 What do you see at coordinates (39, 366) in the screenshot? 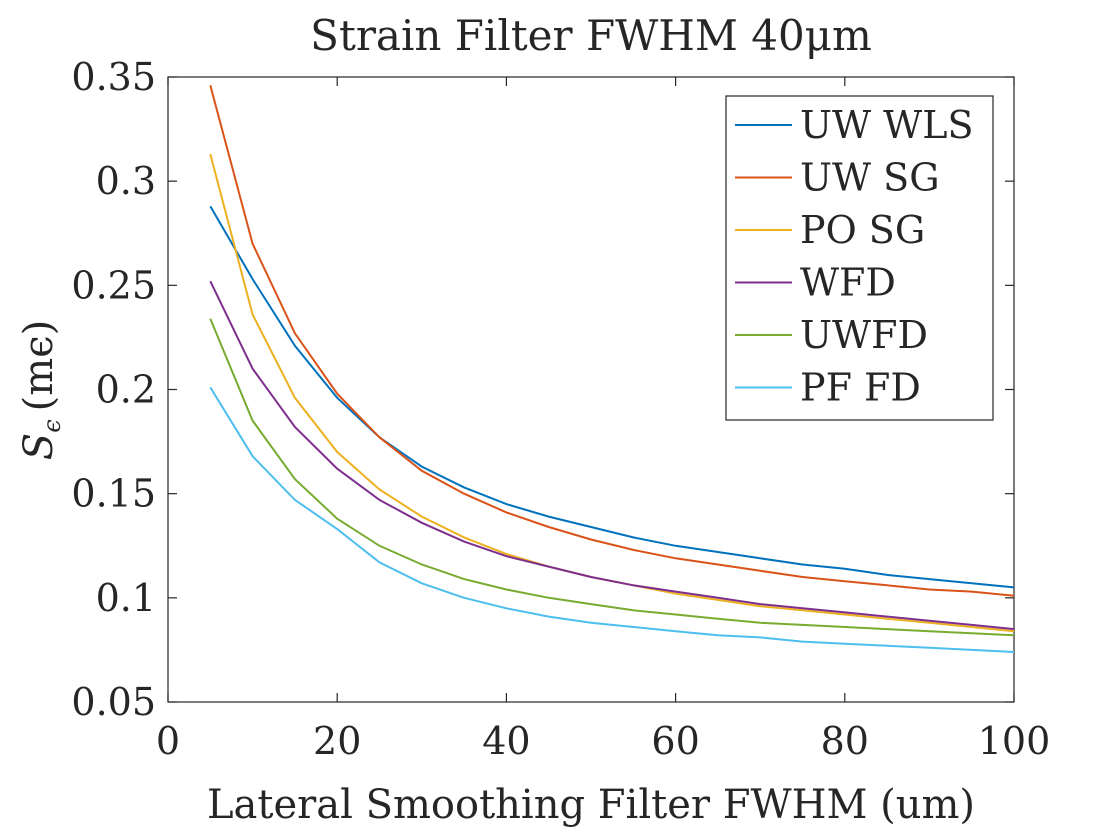
I see `y-axis-label-unit: (mϵ)` at bounding box center [39, 366].